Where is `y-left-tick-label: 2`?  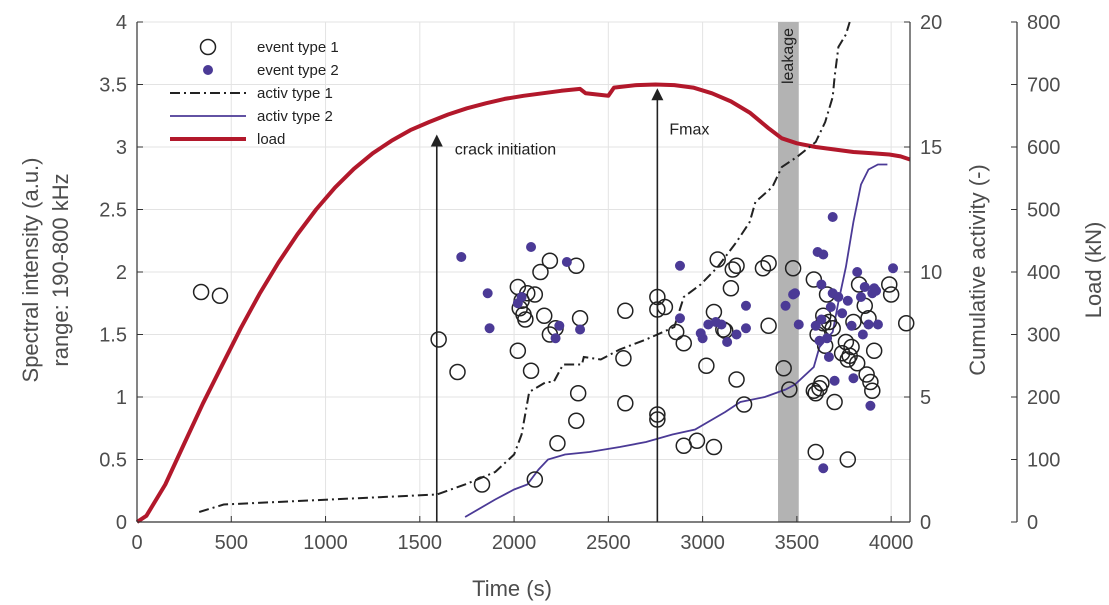
y-left-tick-label: 2 is located at coordinates (121, 273).